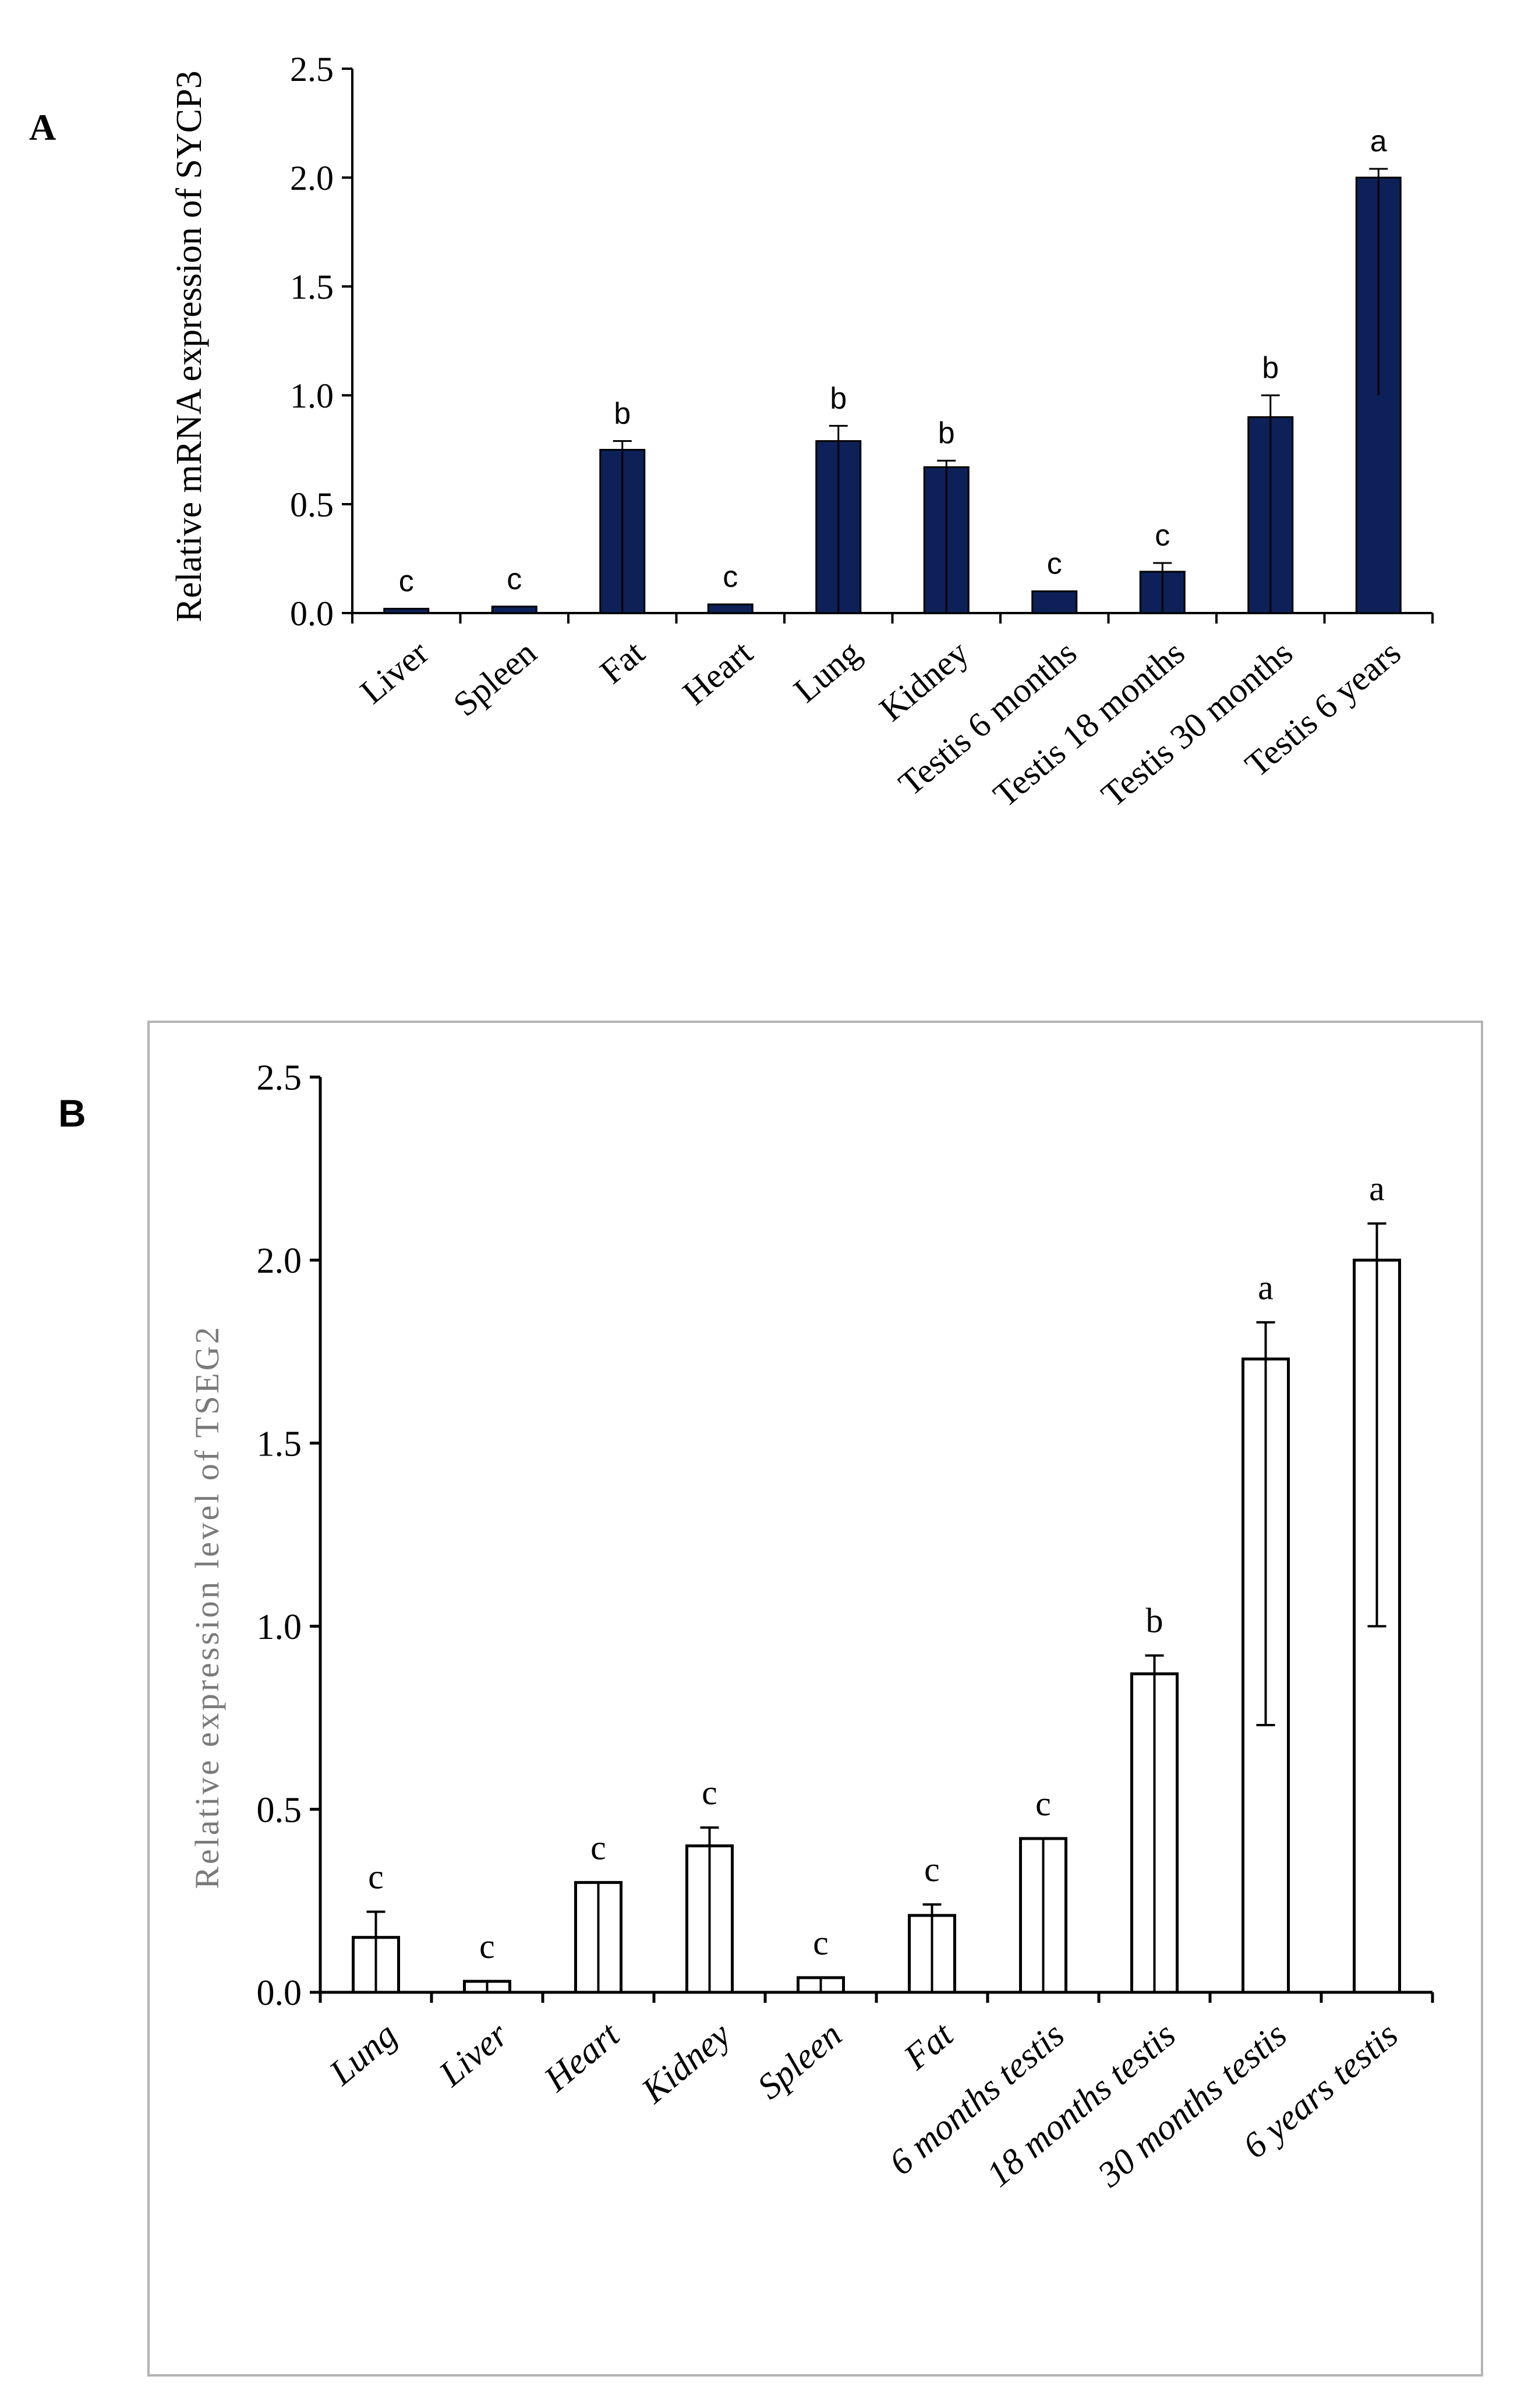 Image resolution: width=1528 pixels, height=2408 pixels. I want to click on panel-a-y-axis-label: Relative mRNA expression of SYCP3, so click(189, 346).